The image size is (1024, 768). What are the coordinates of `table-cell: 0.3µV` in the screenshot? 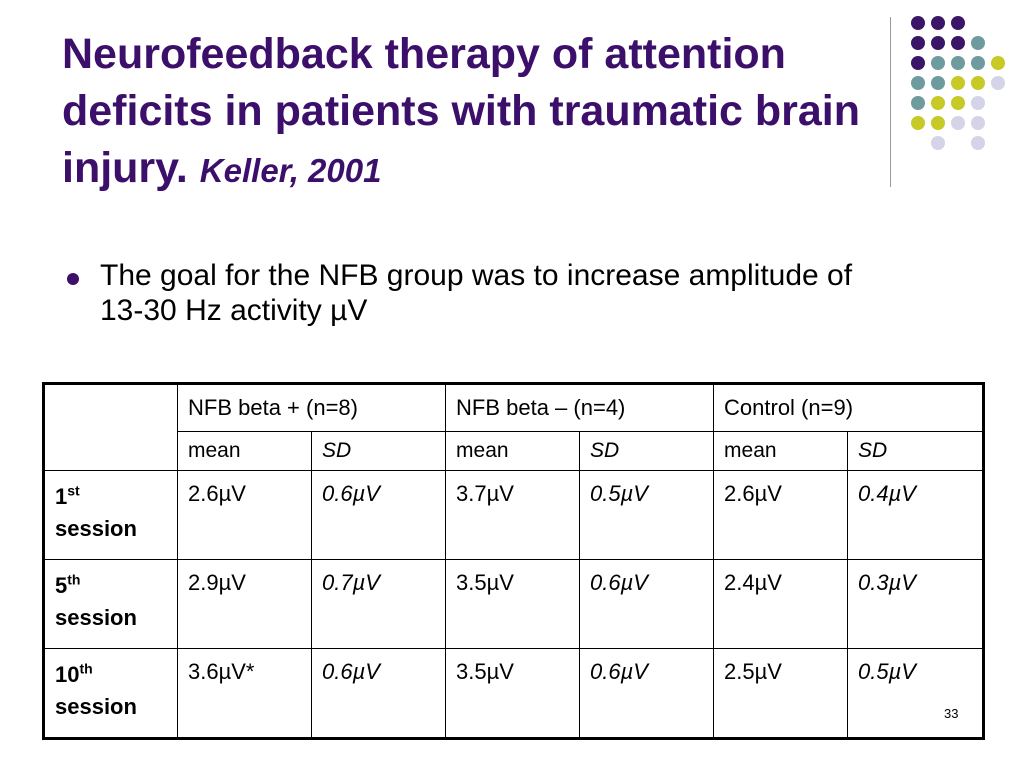 It's located at (916, 604).